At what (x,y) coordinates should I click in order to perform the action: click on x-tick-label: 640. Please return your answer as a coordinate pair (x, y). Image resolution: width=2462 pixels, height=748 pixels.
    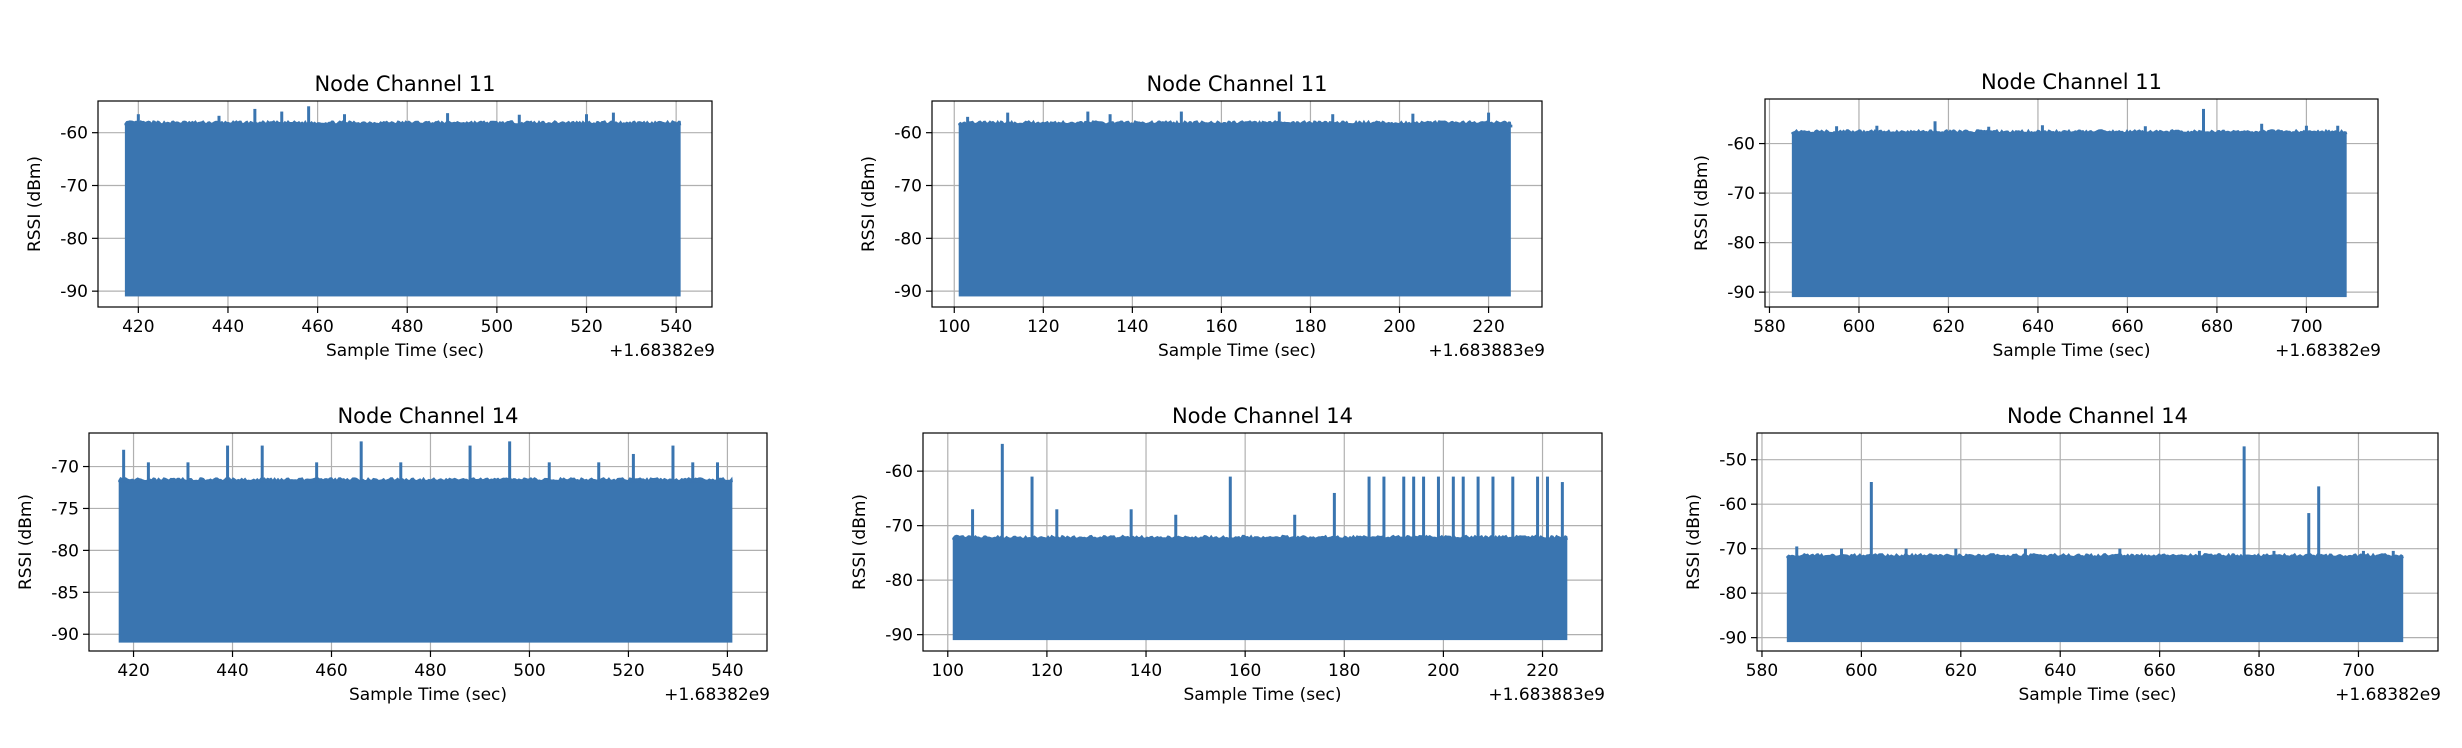
    Looking at the image, I should click on (2060, 671).